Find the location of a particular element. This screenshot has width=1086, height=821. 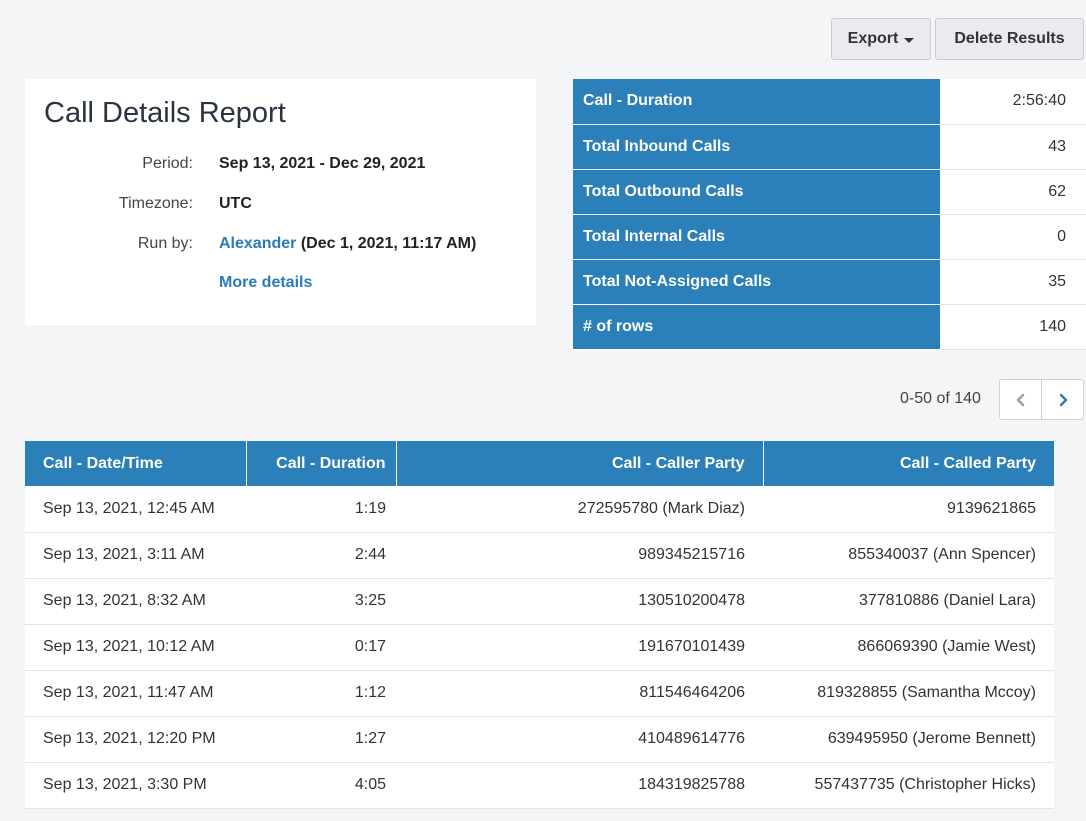

pagination-controls is located at coordinates (1041, 399).